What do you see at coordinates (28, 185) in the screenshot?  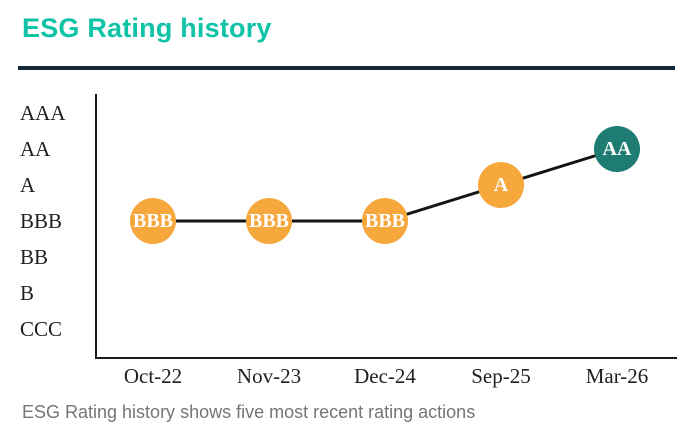 I see `y-tick-label: A` at bounding box center [28, 185].